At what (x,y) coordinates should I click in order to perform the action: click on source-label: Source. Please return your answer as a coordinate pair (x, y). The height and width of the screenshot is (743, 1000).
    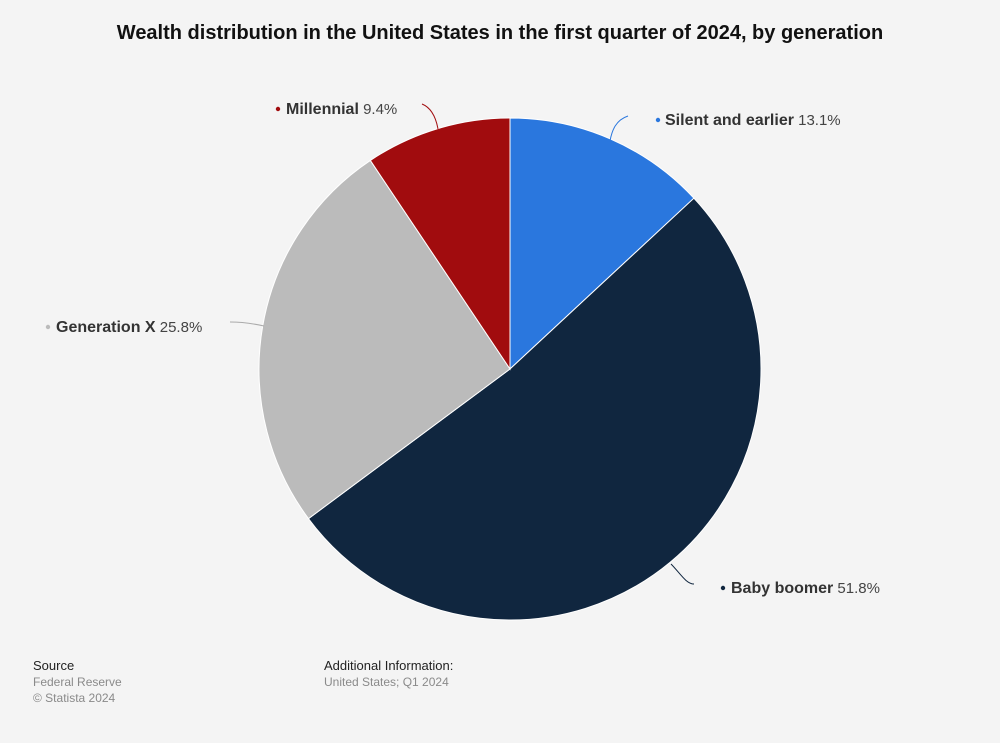
    Looking at the image, I should click on (54, 665).